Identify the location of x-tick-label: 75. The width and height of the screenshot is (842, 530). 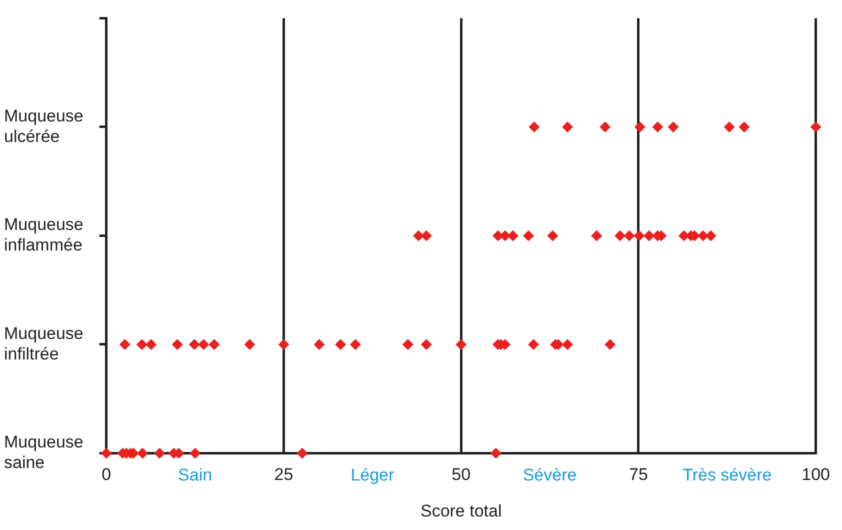
(638, 474).